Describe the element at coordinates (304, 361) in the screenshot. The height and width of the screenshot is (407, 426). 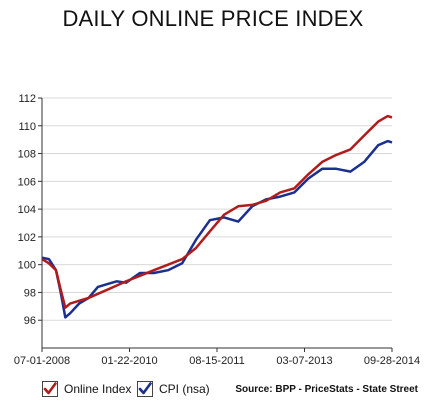
I see `x-tick-label: 03-07-2013` at that location.